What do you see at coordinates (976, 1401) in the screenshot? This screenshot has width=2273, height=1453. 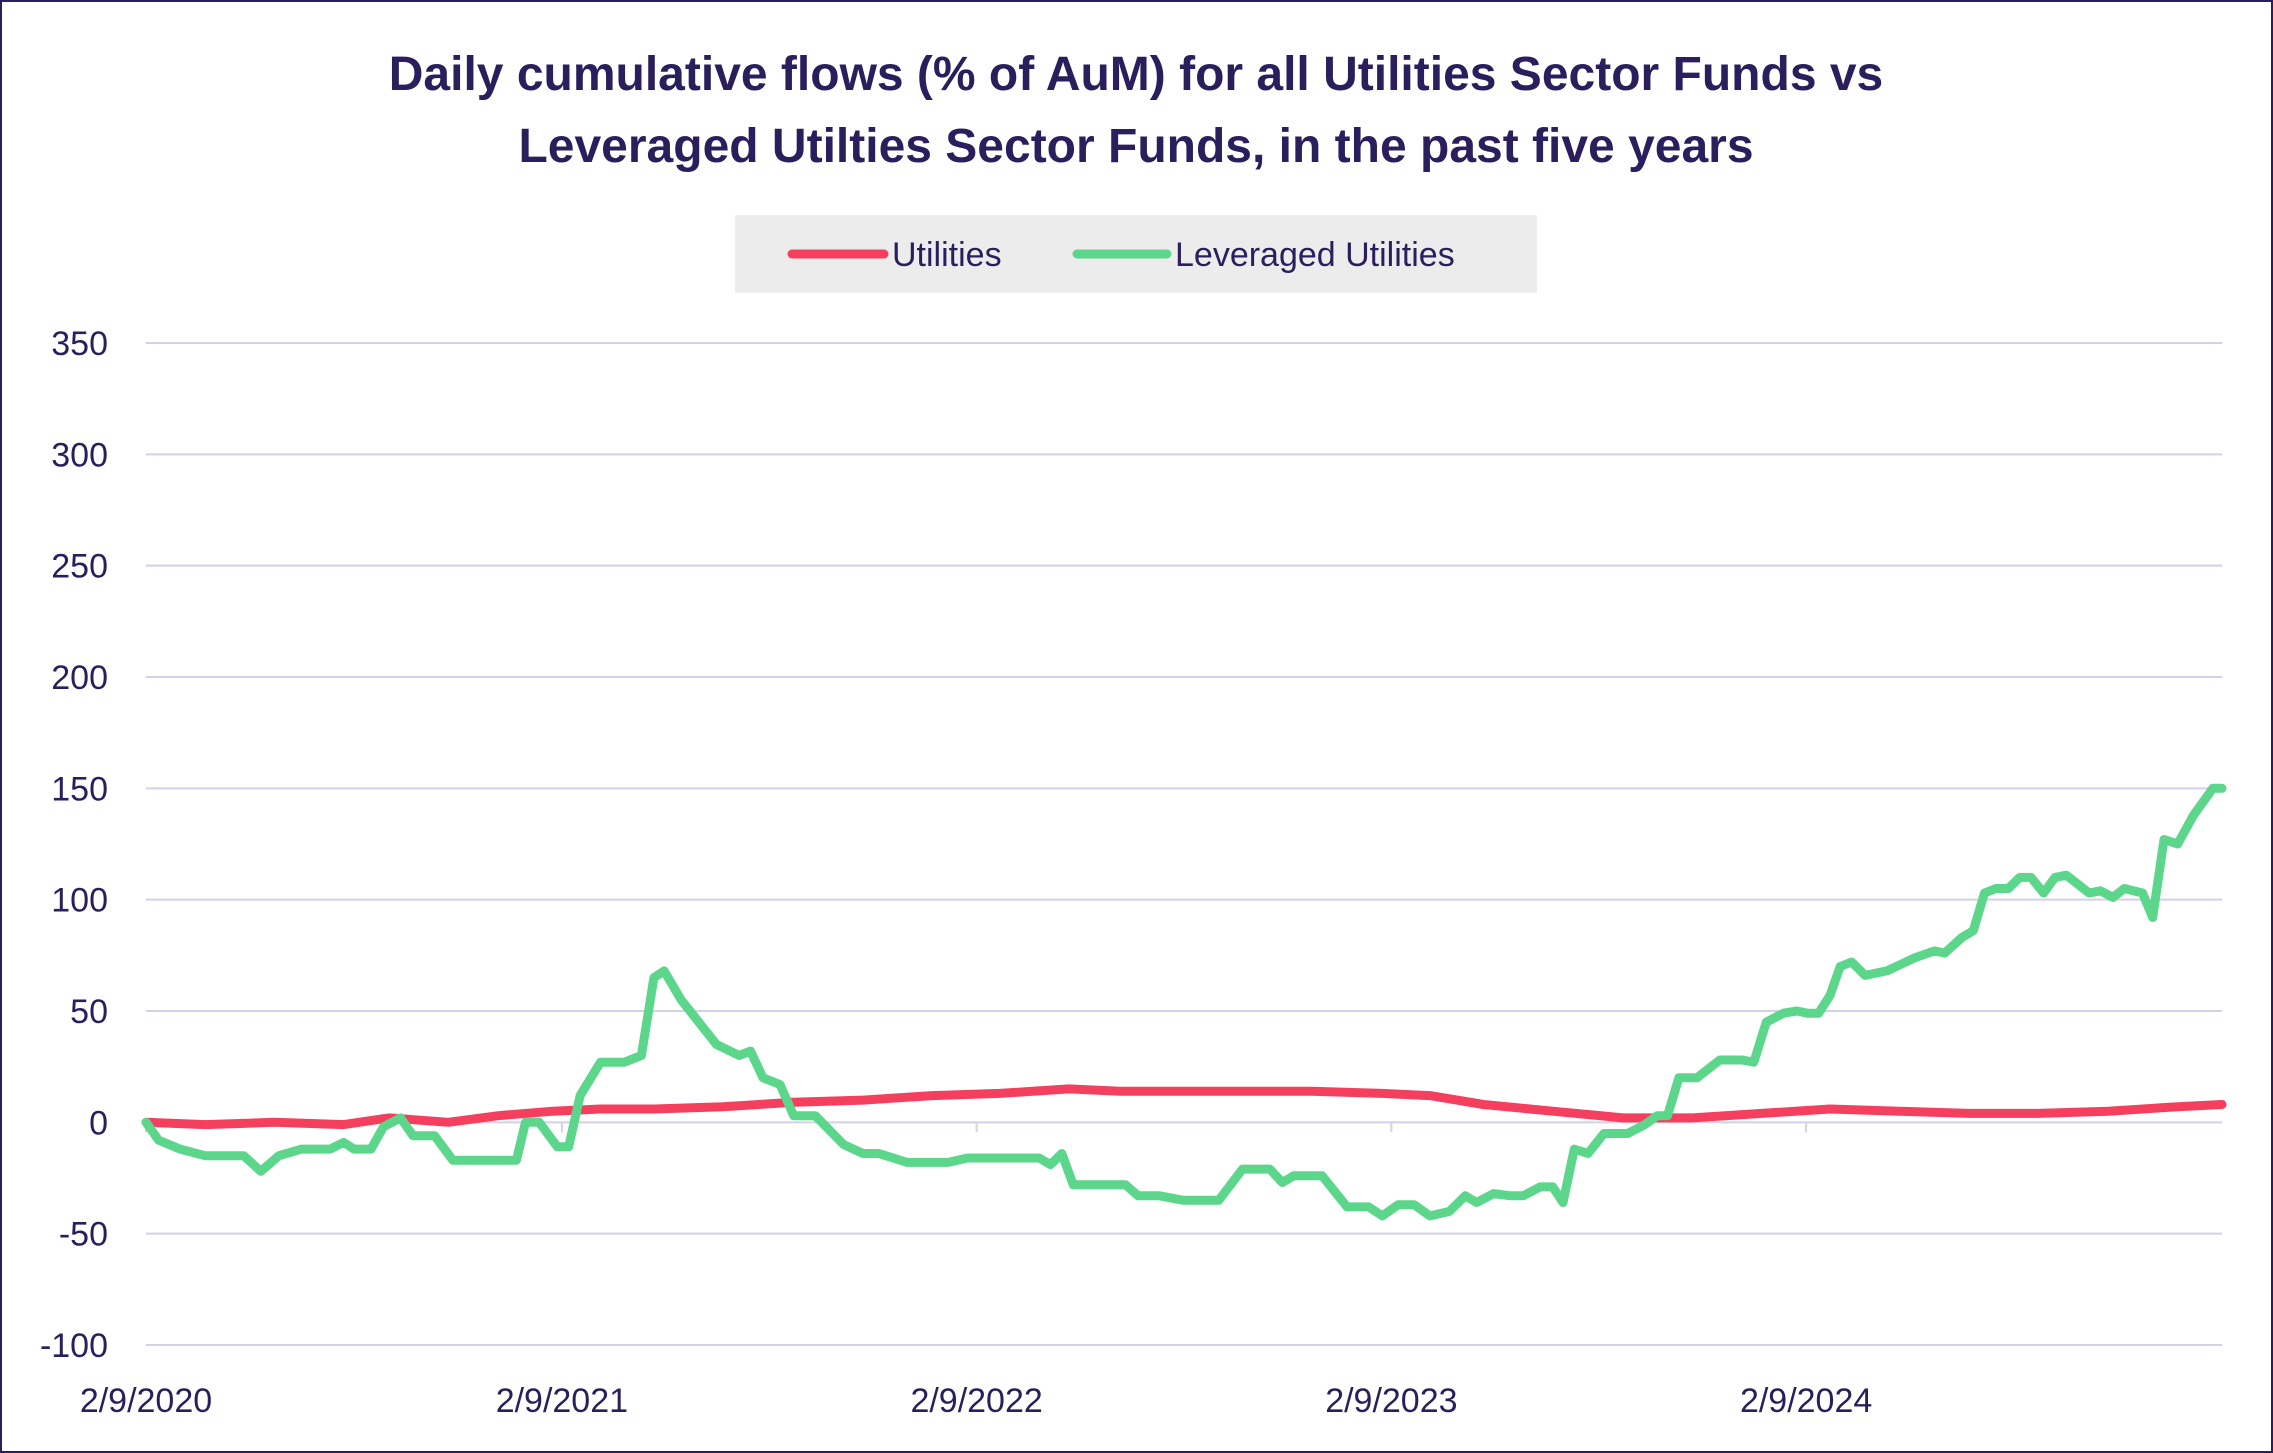 I see `x-tick-label: 2/9/2022` at bounding box center [976, 1401].